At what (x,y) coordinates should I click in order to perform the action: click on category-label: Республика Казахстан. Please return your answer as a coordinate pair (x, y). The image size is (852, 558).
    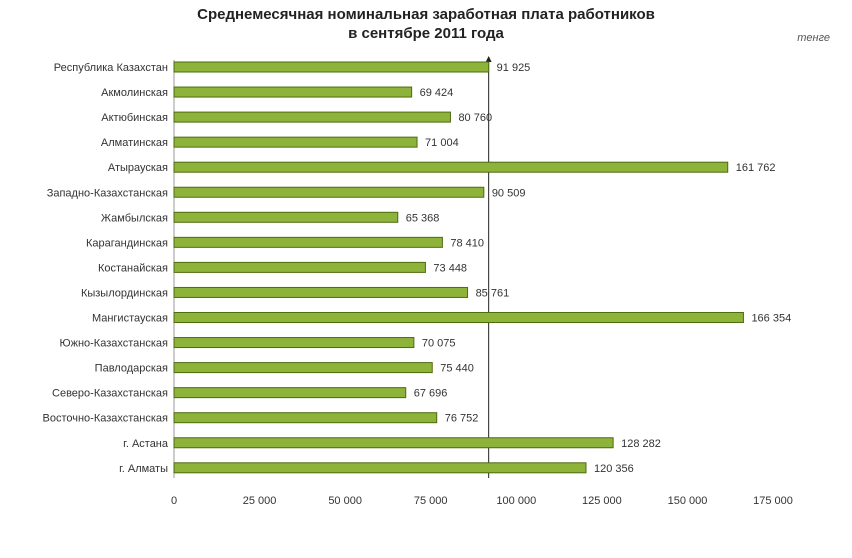
    Looking at the image, I should click on (111, 68).